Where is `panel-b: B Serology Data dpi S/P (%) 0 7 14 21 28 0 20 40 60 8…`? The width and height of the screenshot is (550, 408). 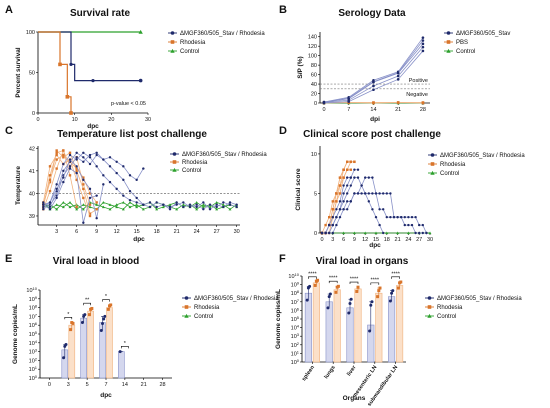
panel-b: B Serology Data dpi S/P (%) 0 7 14 21 28 0 20 40 60 8… is located at coordinates (394, 63).